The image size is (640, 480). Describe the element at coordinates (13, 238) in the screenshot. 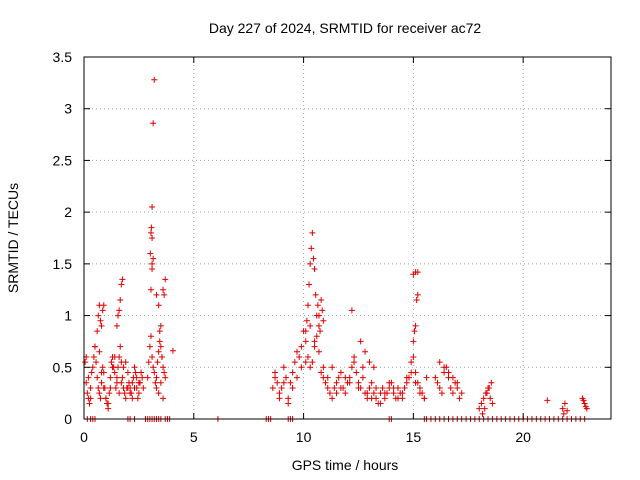

I see `y-axis-label: SRMTID / TECUs` at that location.